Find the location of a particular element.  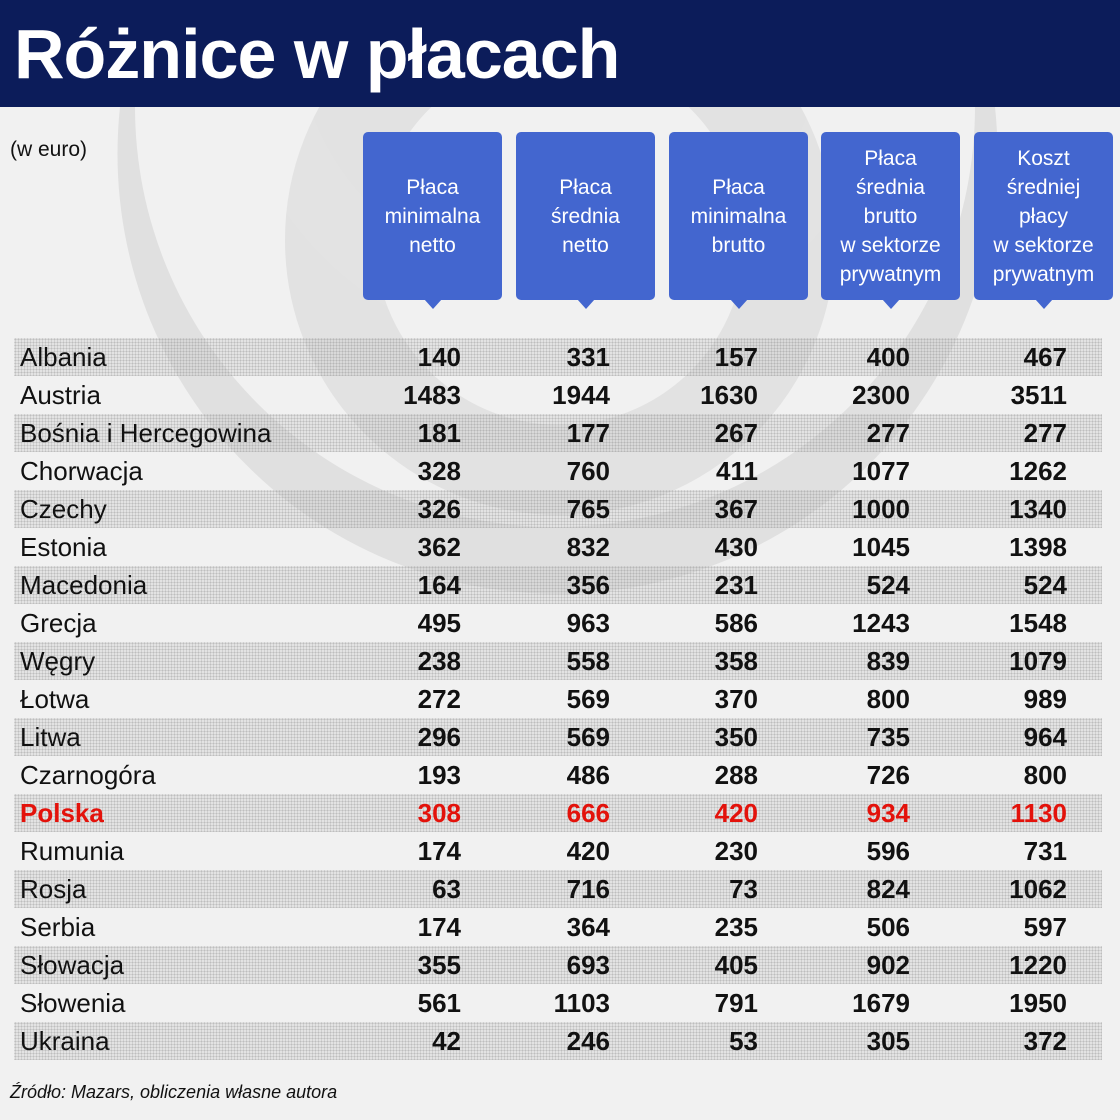

table-cell: 934 is located at coordinates (888, 813).